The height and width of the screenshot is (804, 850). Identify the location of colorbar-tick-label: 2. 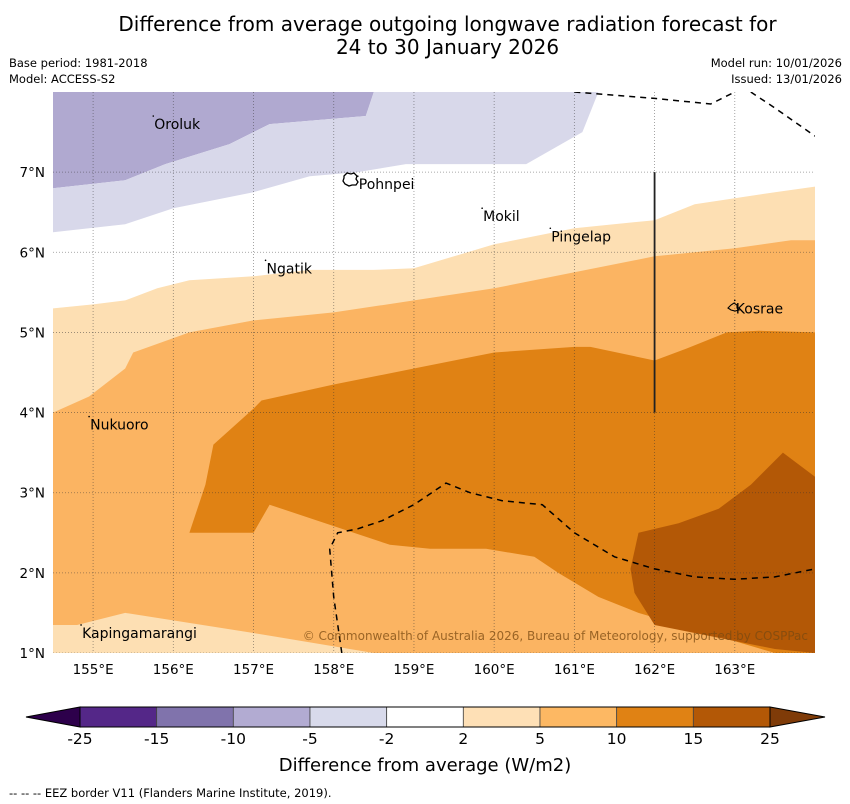
(463, 739).